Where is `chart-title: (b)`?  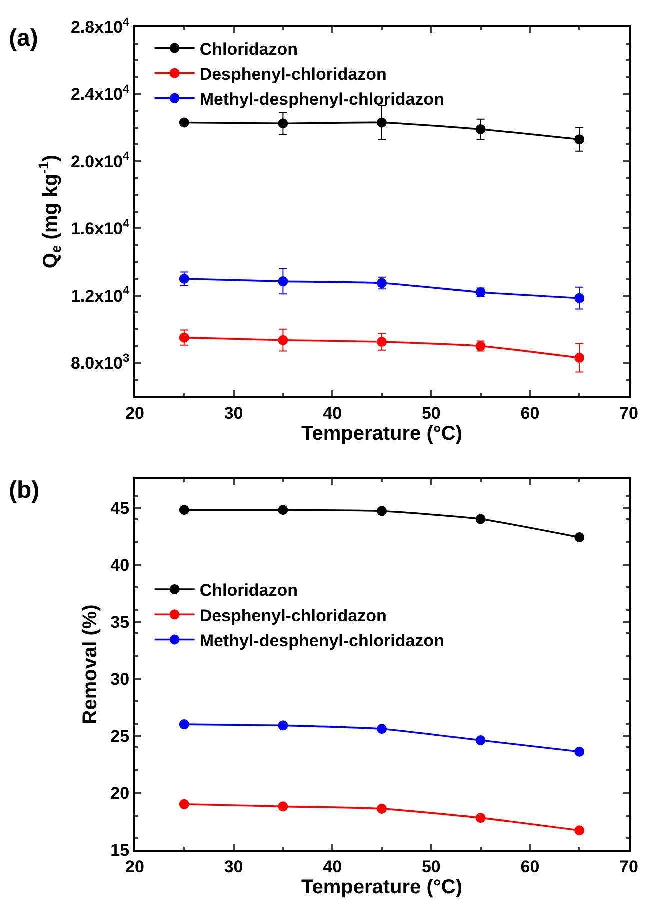
chart-title: (b) is located at coordinates (24, 490).